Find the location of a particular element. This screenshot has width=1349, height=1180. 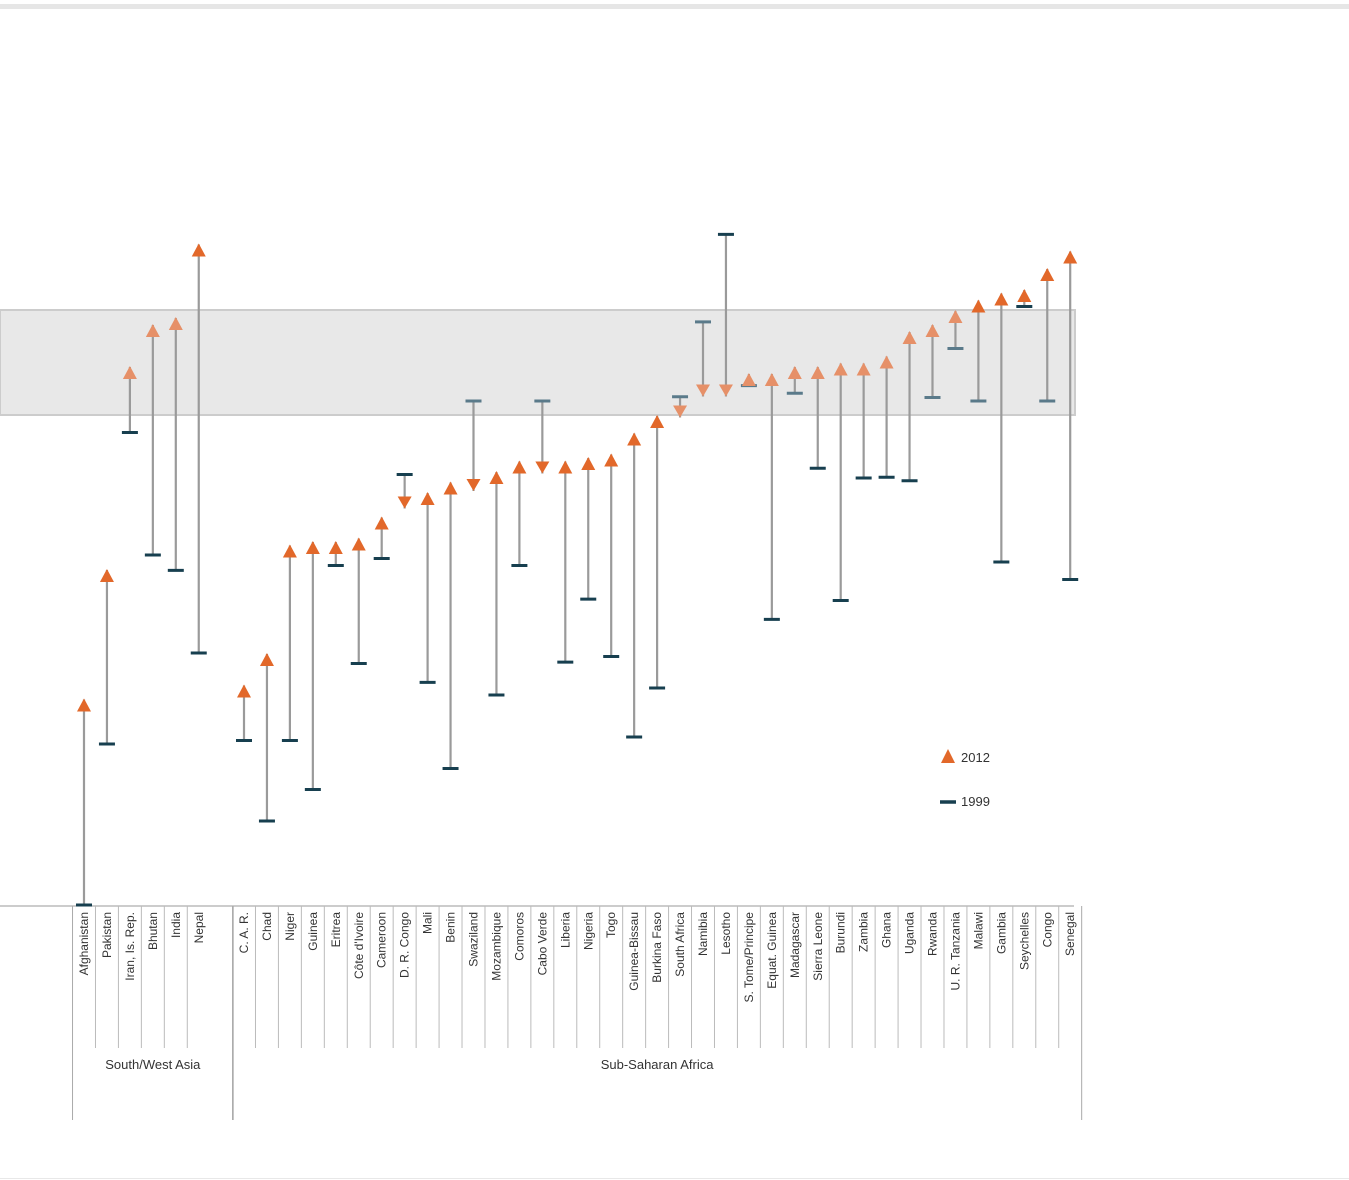

top-border is located at coordinates (674, 6).